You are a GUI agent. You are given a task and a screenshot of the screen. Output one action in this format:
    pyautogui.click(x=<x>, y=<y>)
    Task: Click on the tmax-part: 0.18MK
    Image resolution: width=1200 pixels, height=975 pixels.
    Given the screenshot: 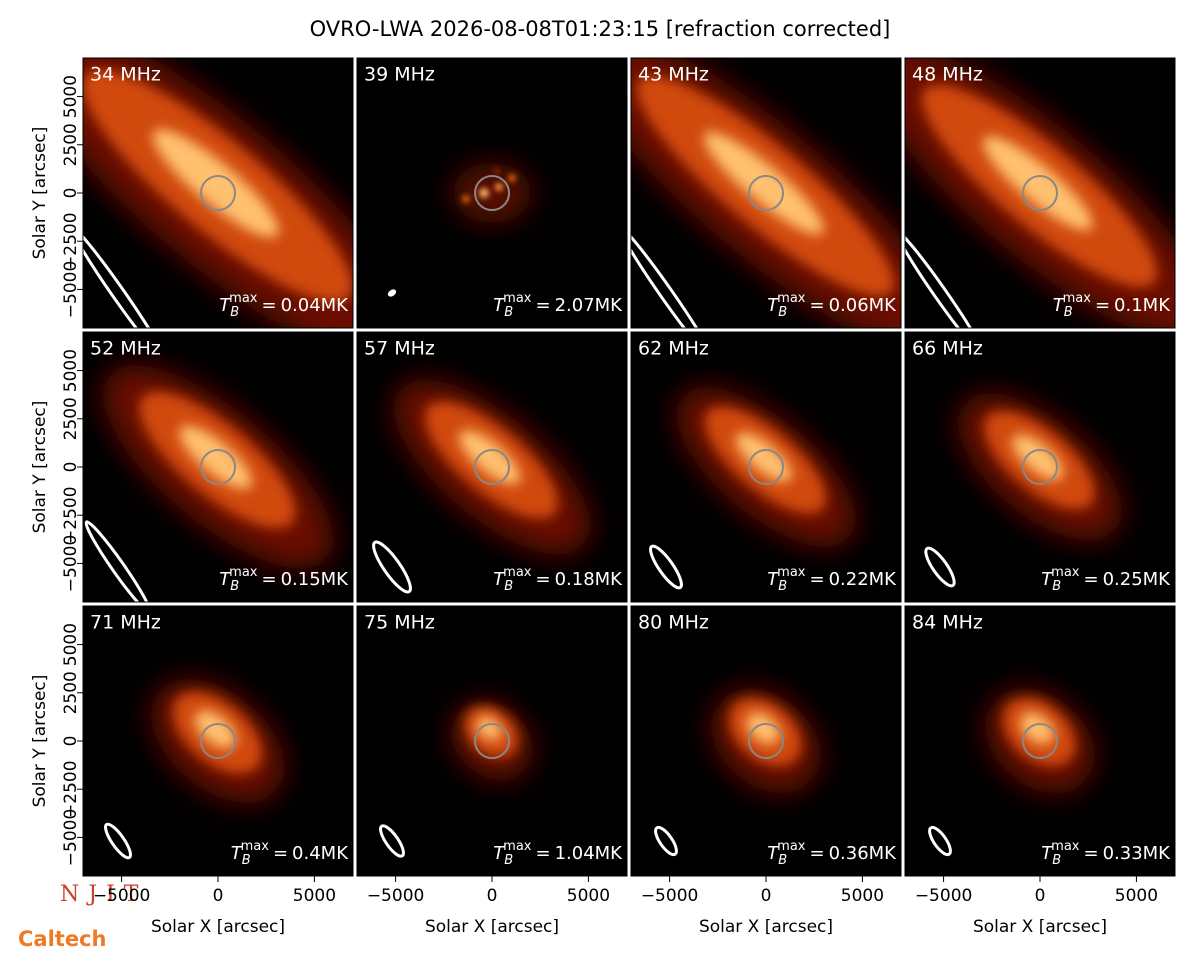 What is the action you would take?
    pyautogui.click(x=589, y=579)
    